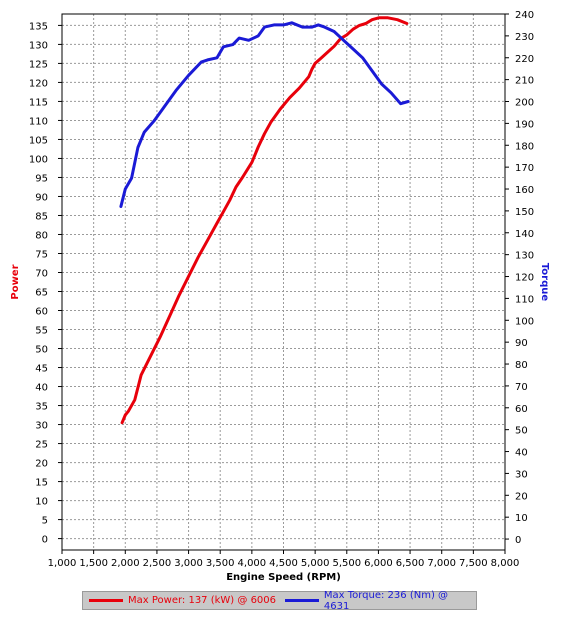 This screenshot has width=563, height=617. I want to click on y-left-tick-label: 5, so click(45, 521).